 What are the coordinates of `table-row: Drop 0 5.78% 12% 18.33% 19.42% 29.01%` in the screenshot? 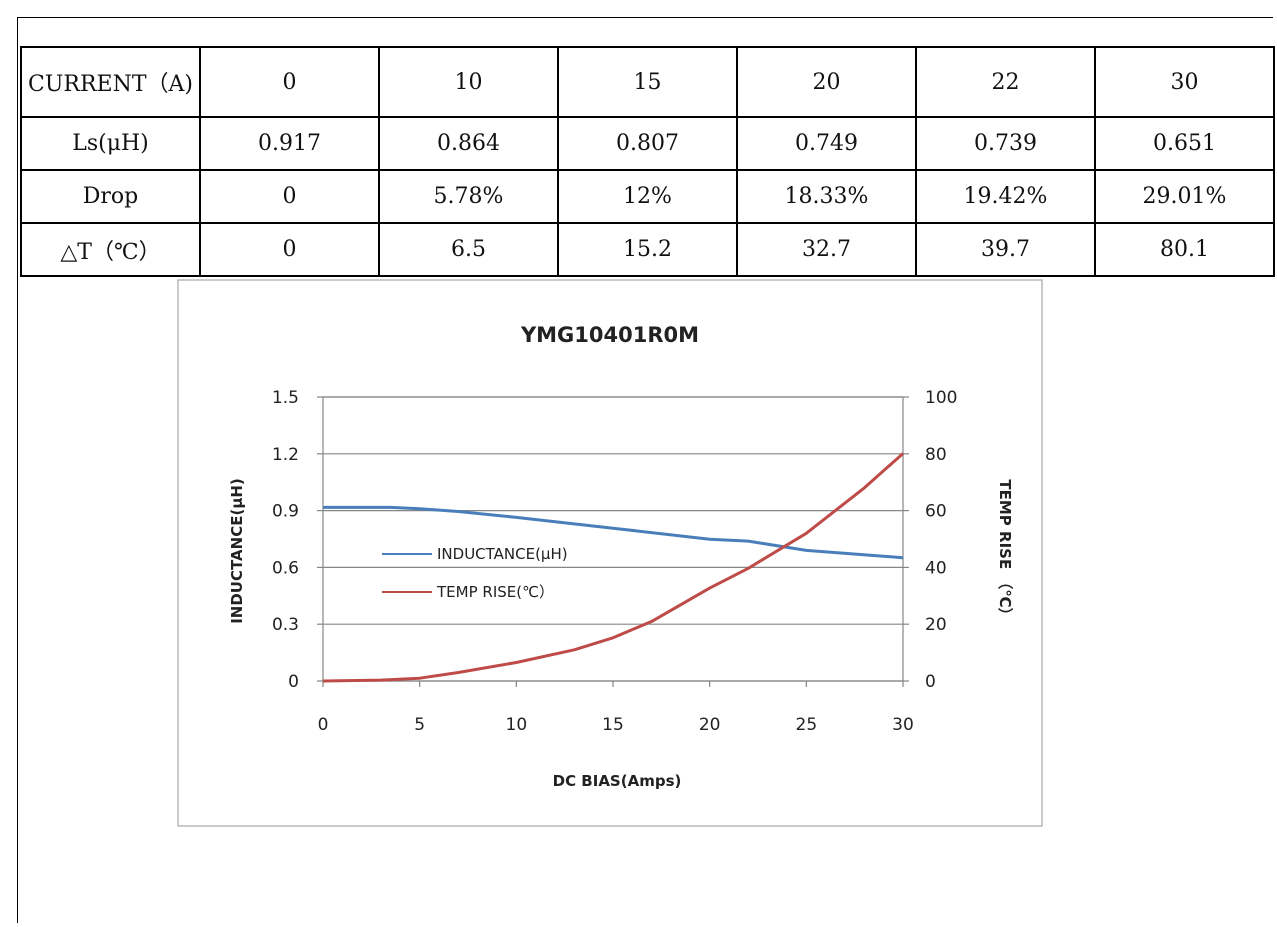 It's located at (647, 196).